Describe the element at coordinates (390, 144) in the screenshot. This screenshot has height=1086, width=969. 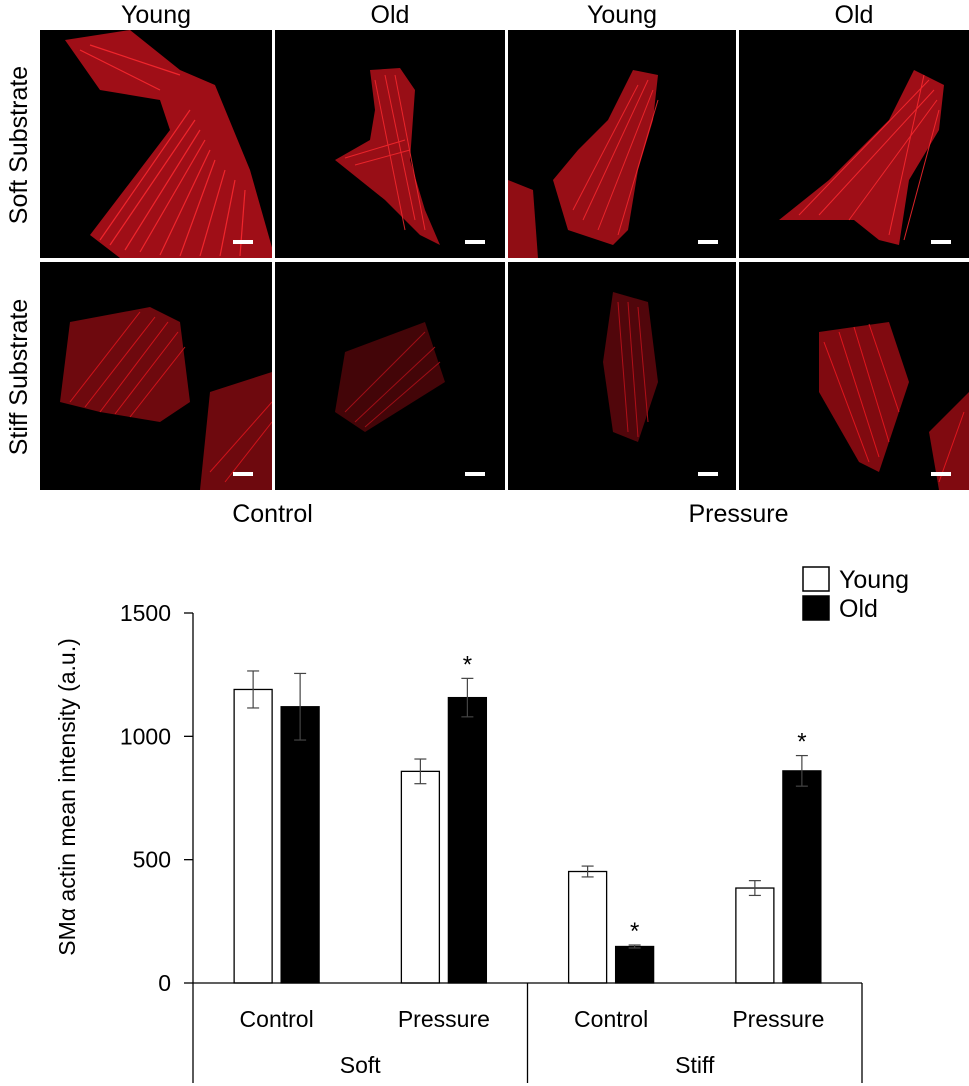
I see `micrograph-soft-old-control` at that location.